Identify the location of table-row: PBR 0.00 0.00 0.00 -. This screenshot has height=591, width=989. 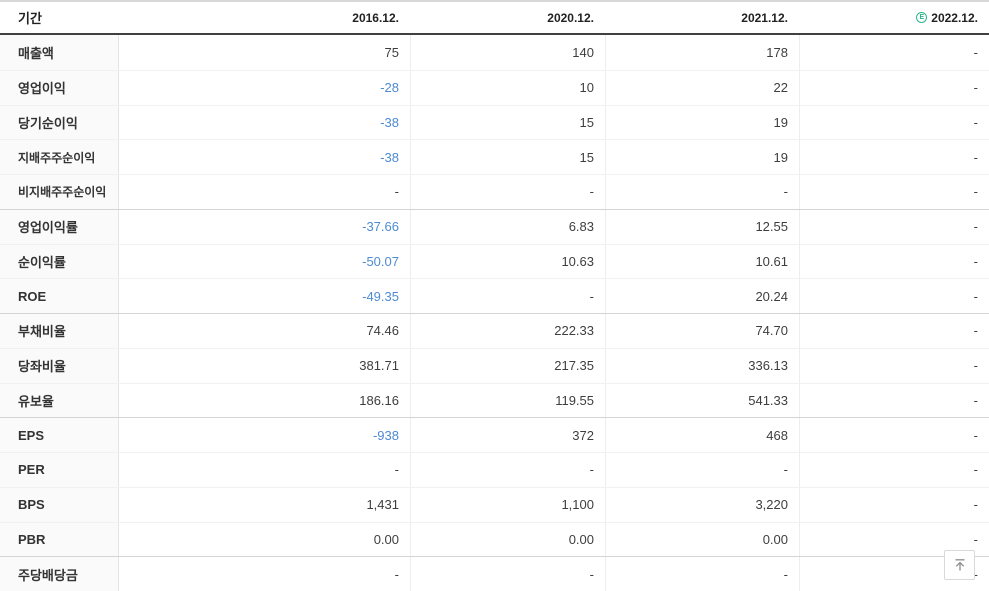
(494, 539).